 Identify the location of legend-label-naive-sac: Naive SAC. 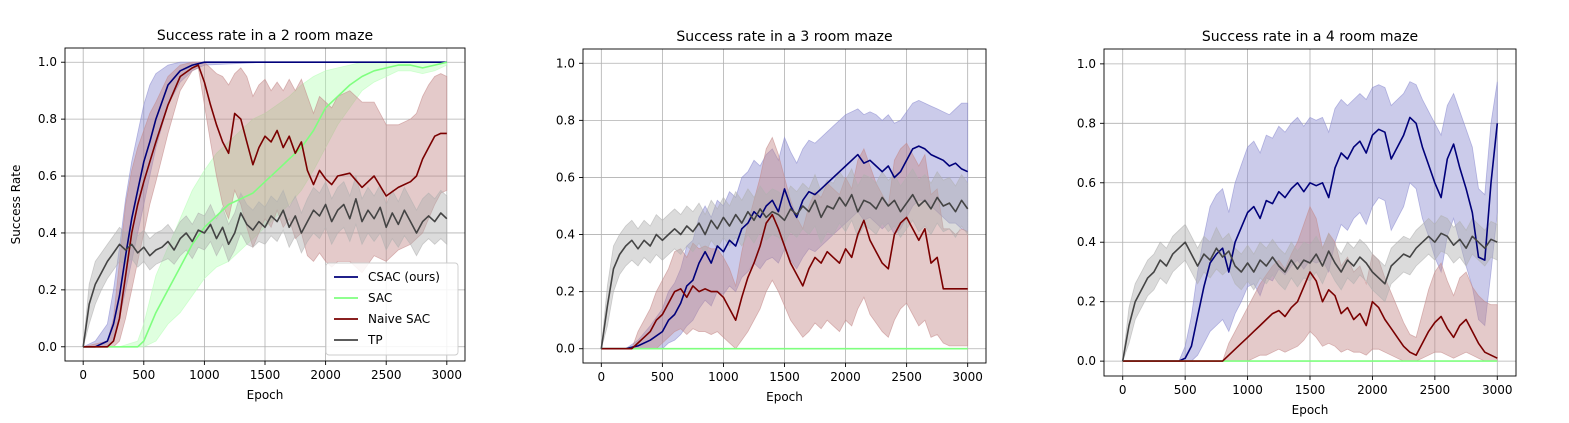
(399, 319).